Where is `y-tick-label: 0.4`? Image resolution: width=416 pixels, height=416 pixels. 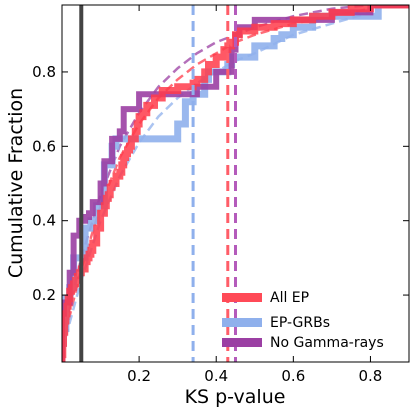 y-tick-label: 0.4 is located at coordinates (44, 221).